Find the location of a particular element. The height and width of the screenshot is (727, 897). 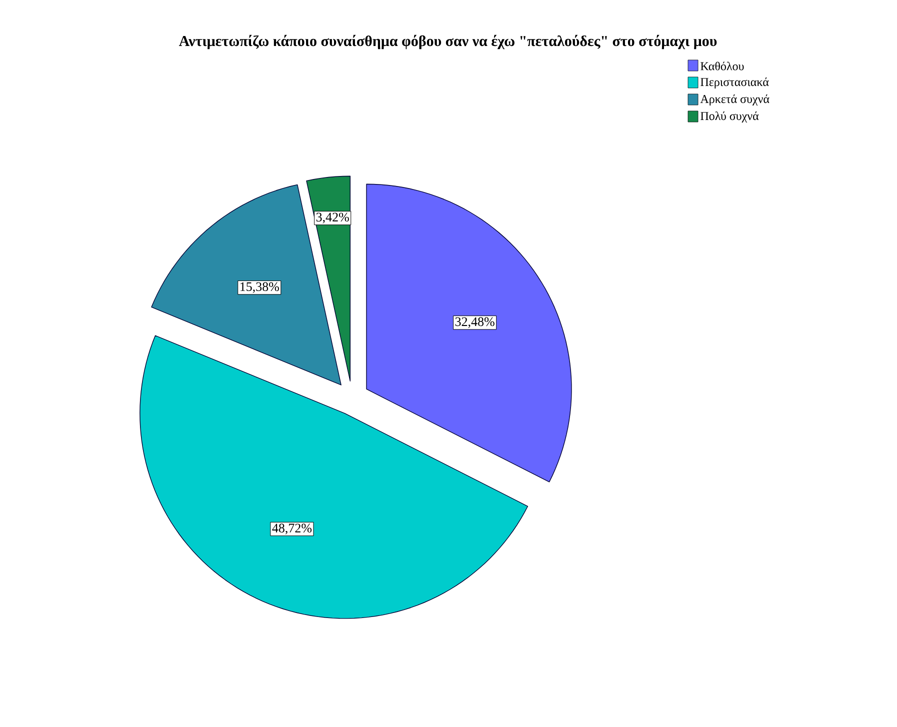

legend-label: Καθόλου is located at coordinates (722, 66).